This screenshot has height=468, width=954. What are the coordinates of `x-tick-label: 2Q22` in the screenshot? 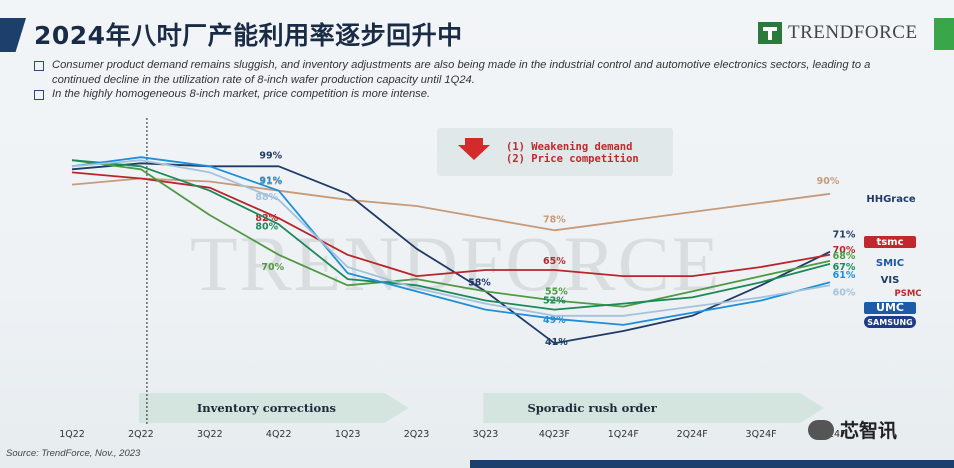 It's located at (141, 434).